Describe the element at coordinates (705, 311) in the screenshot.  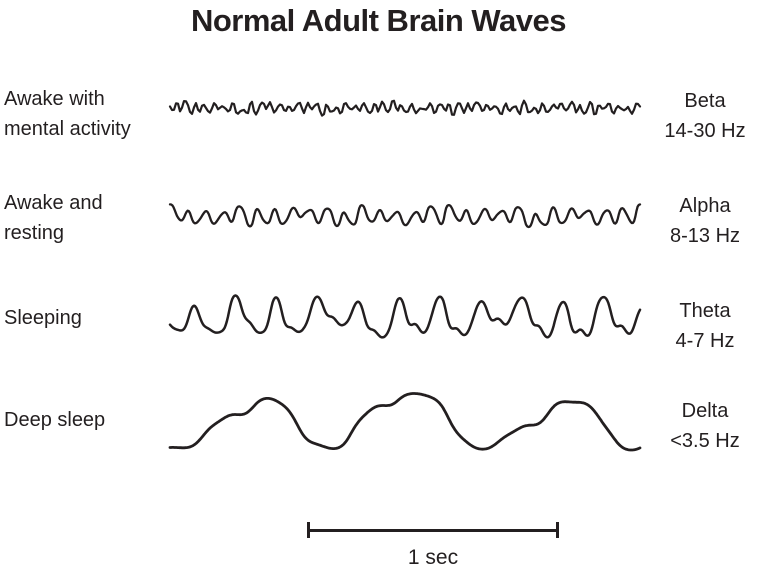
I see `band-name: Theta` at that location.